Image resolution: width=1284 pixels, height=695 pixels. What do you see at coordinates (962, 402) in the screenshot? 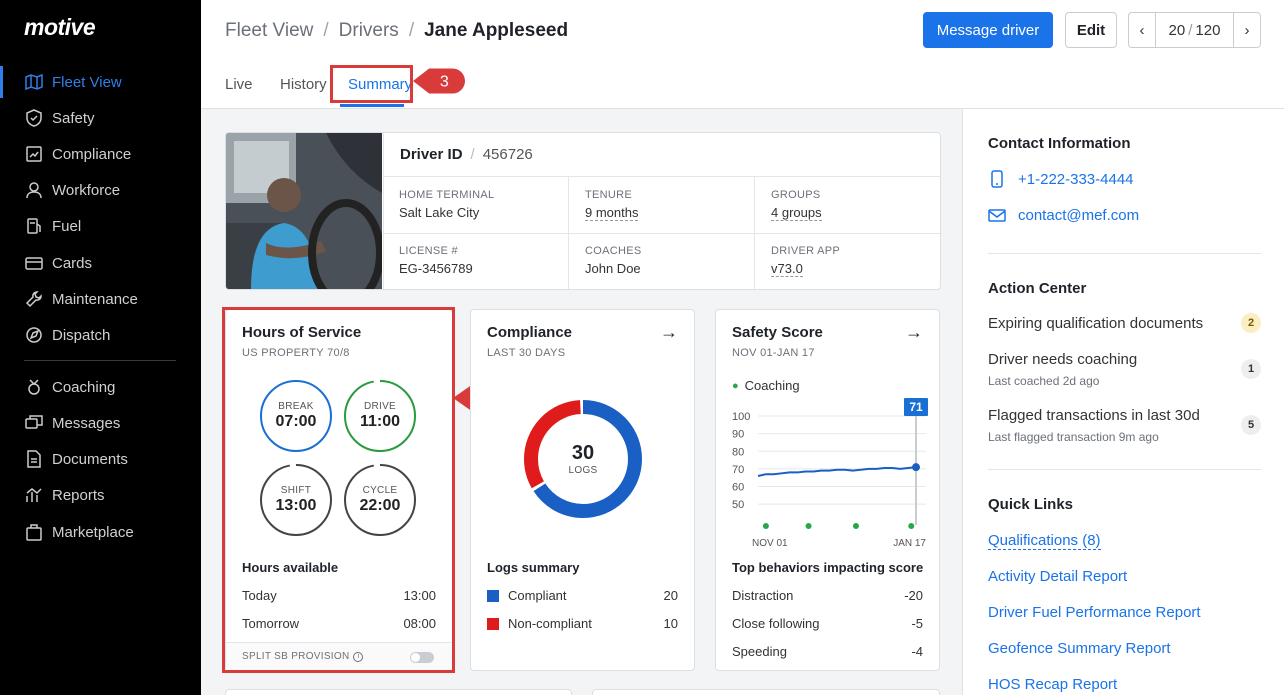
I see `right-panel-divider` at bounding box center [962, 402].